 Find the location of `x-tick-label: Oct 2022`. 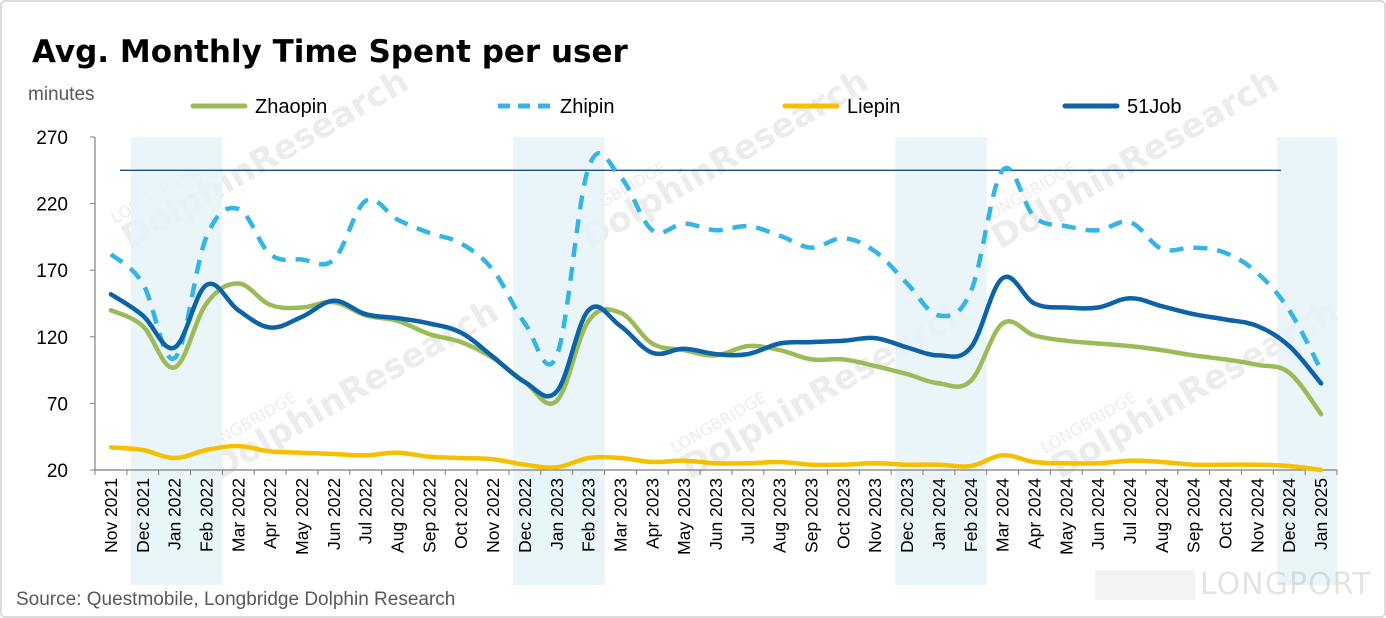

x-tick-label: Oct 2022 is located at coordinates (461, 513).